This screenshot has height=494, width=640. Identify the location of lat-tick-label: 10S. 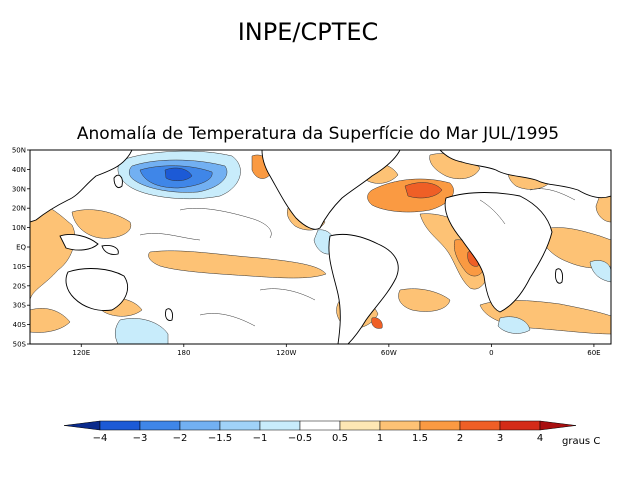
(20, 267).